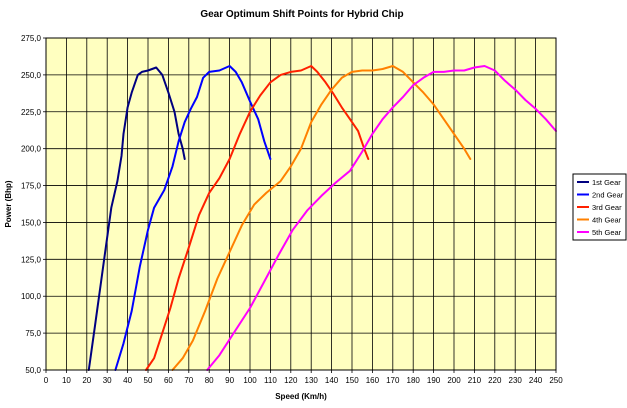 The width and height of the screenshot is (627, 408). What do you see at coordinates (148, 380) in the screenshot?
I see `x-tick-label: 50` at bounding box center [148, 380].